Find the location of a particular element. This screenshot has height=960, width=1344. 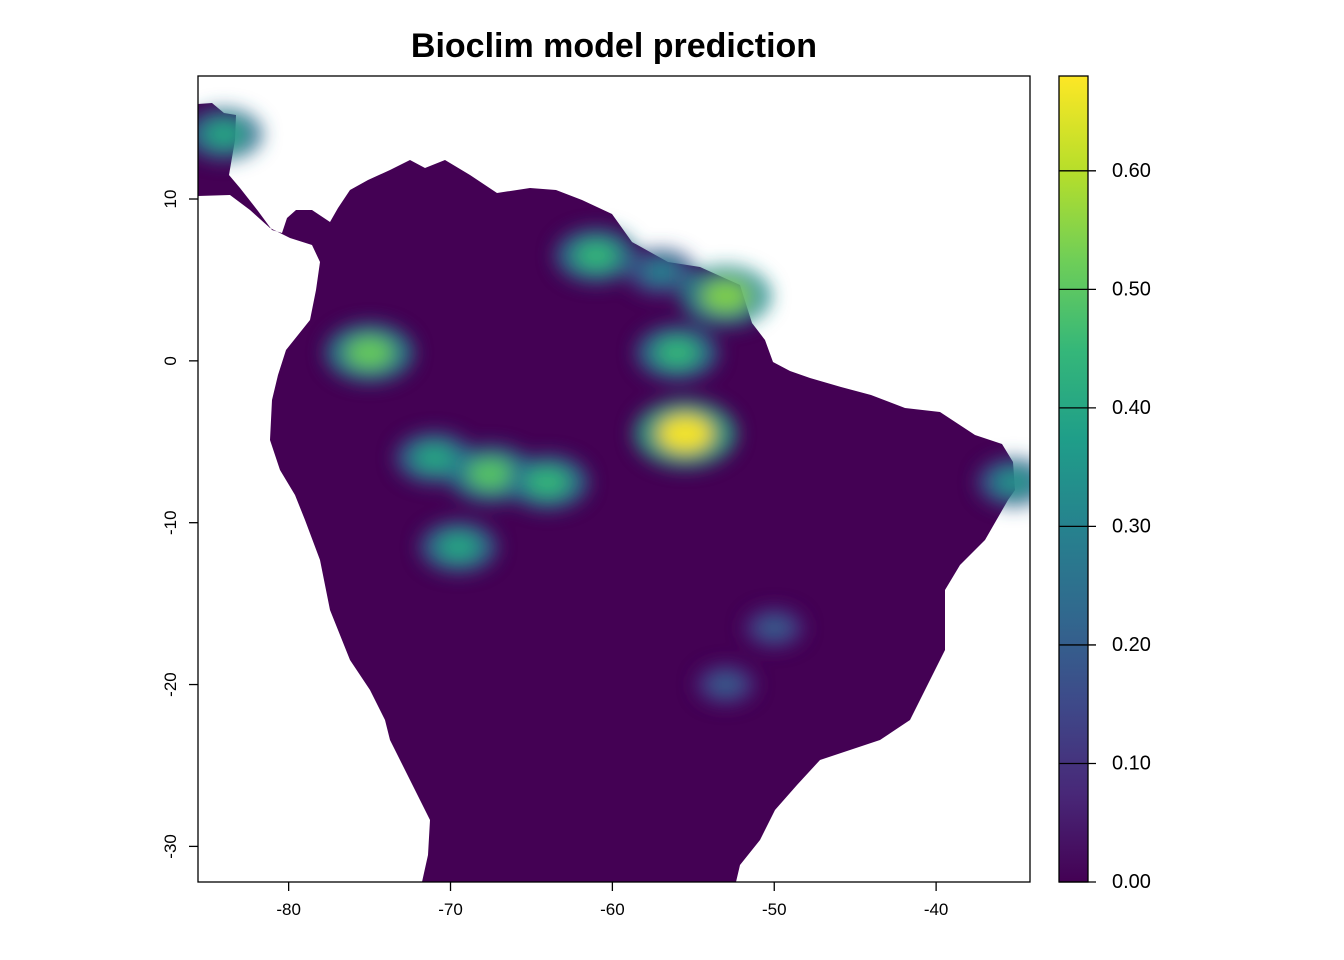

x-axis: -80 -70 -60 -50 -40 is located at coordinates (612, 900).